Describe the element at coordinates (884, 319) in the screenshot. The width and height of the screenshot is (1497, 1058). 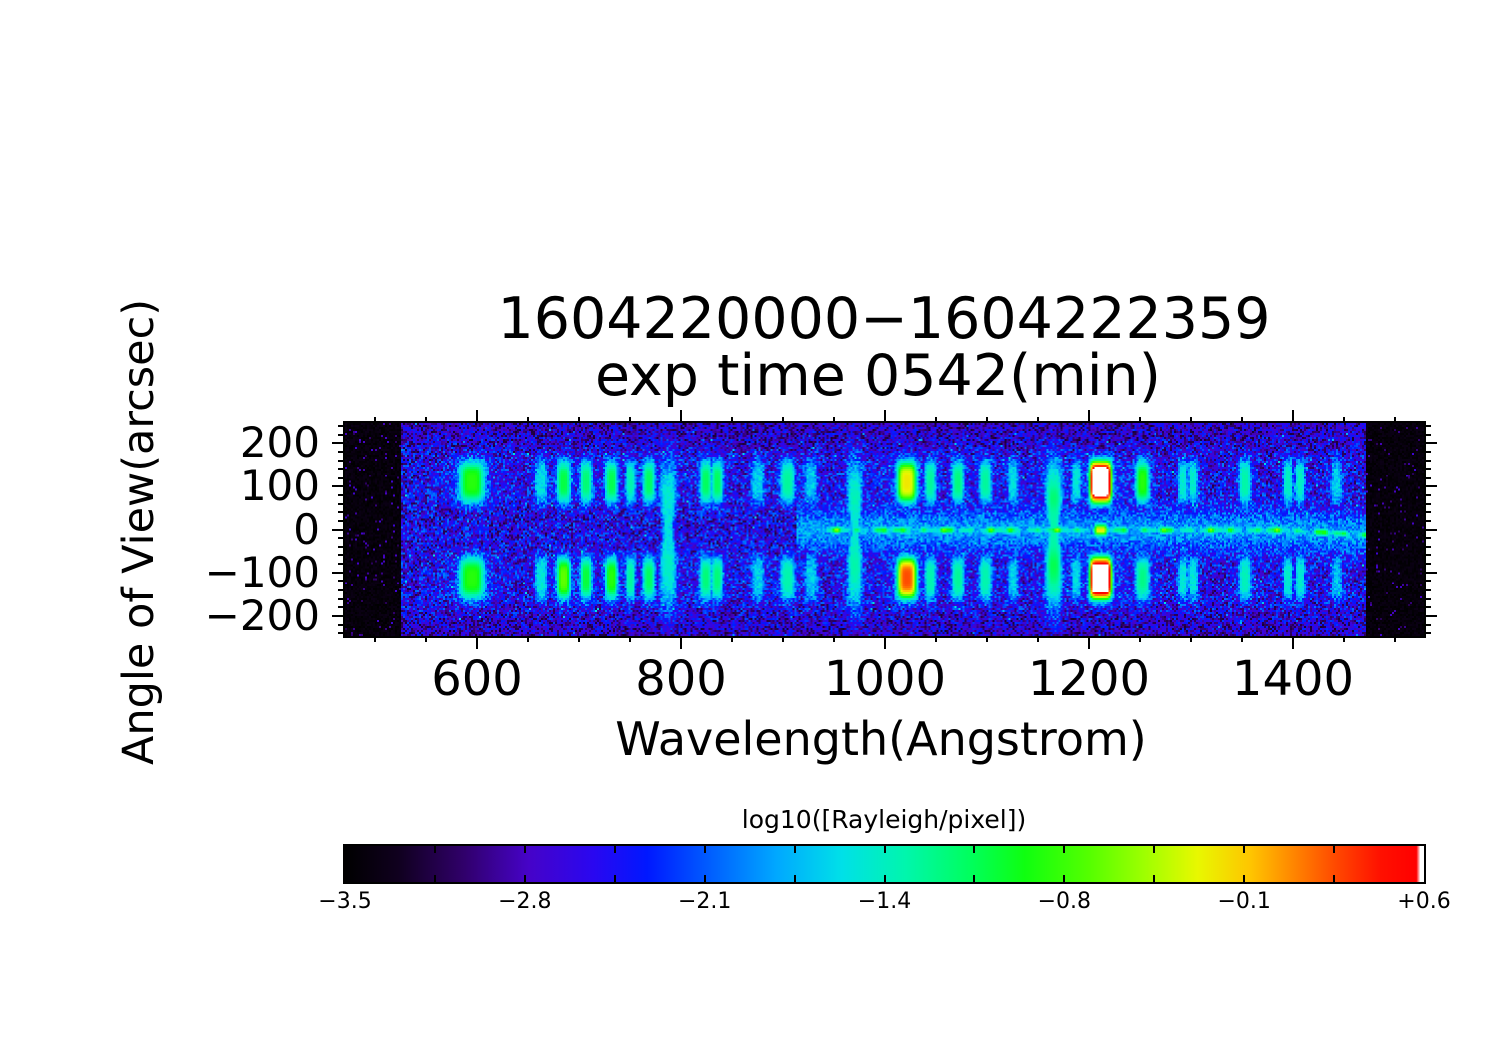
I see `plot-title: 1604220000−1604222359` at that location.